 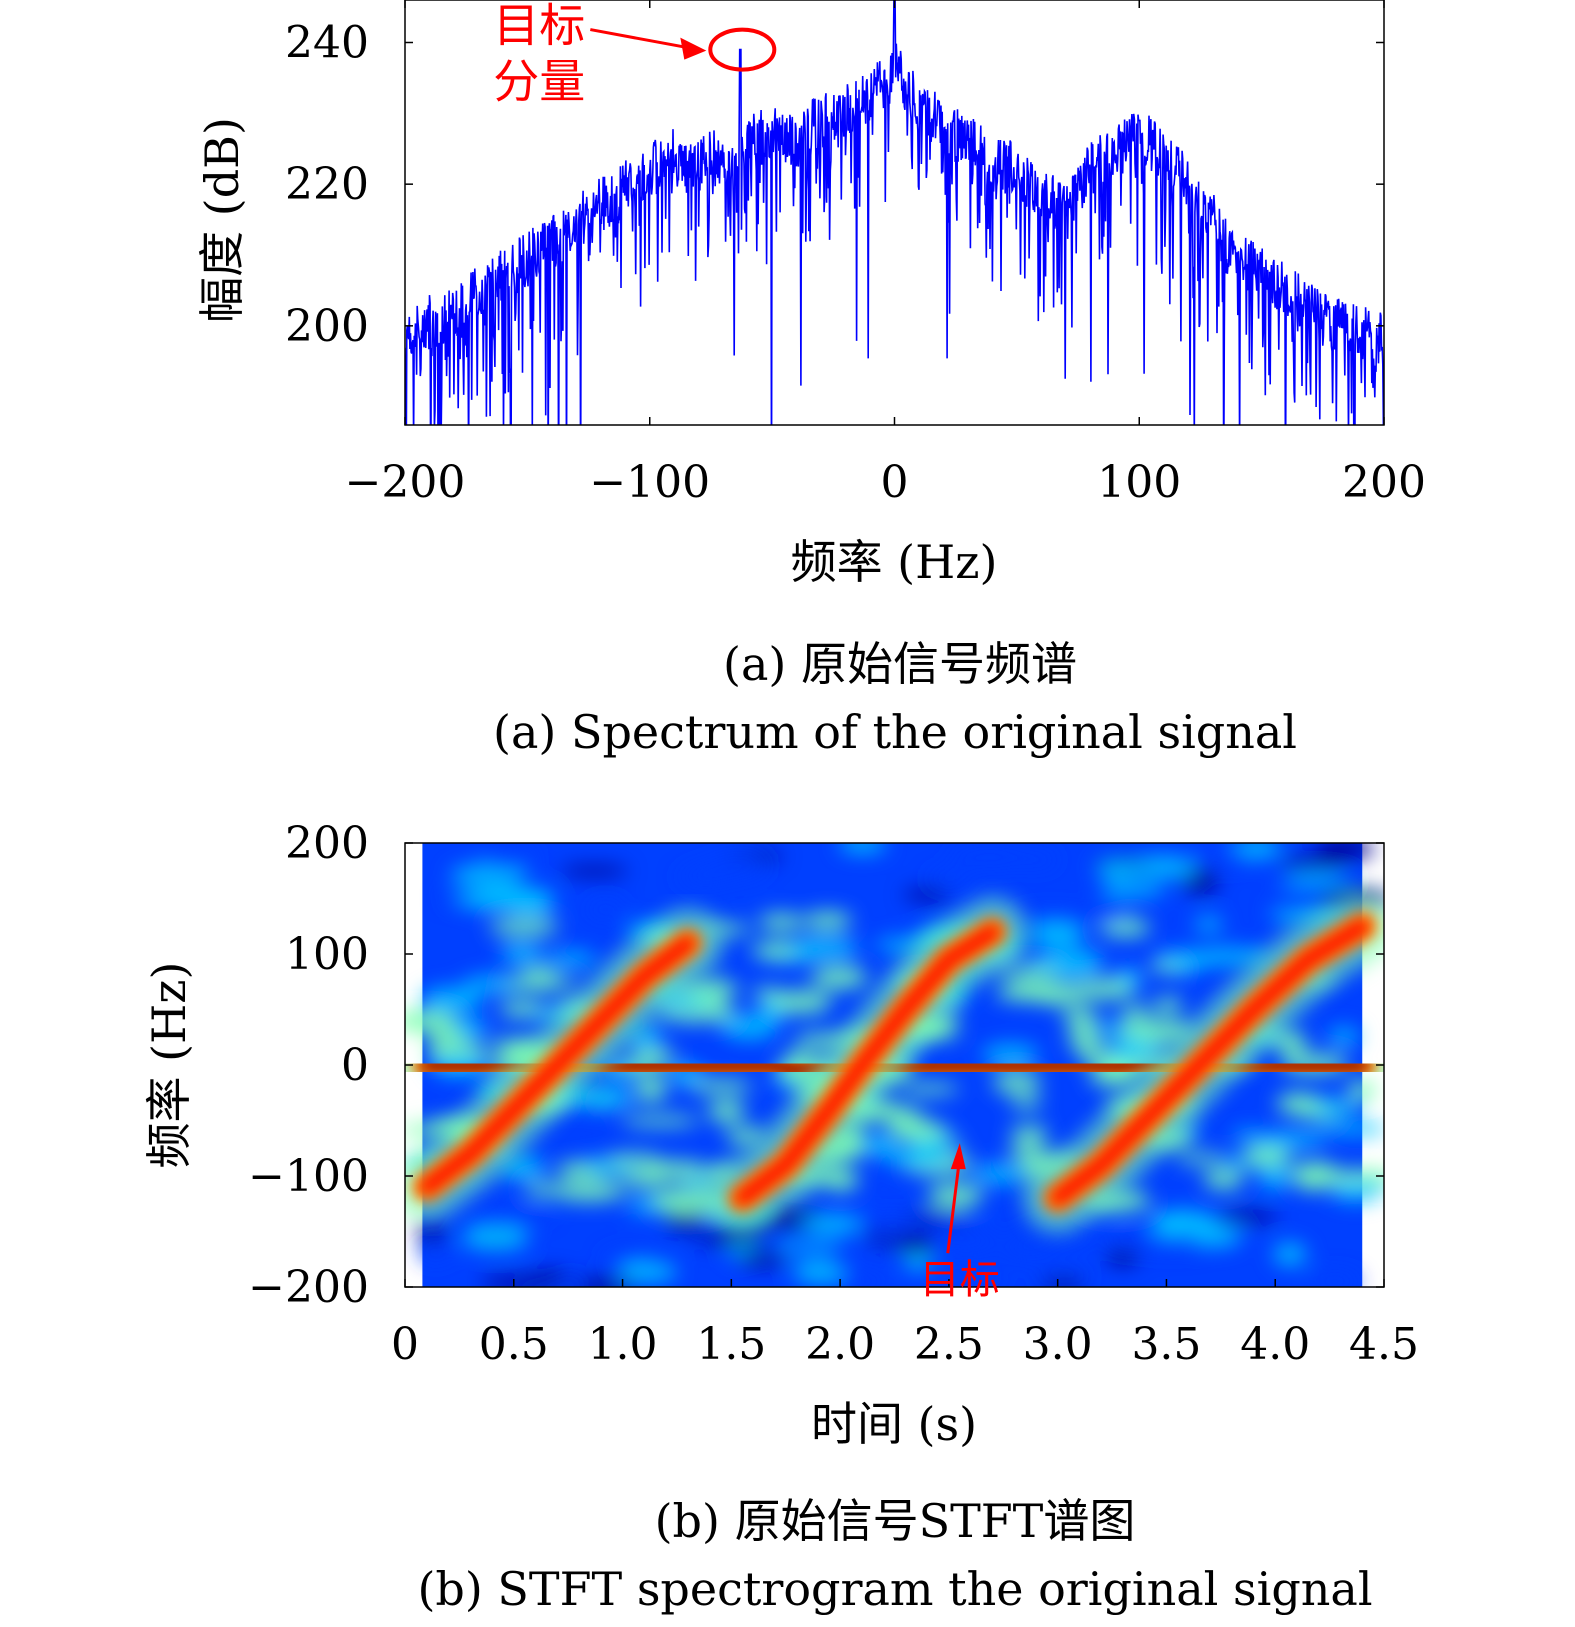 What do you see at coordinates (895, 732) in the screenshot?
I see `spectrum-caption-en: (a) Spectrum of the original signal` at bounding box center [895, 732].